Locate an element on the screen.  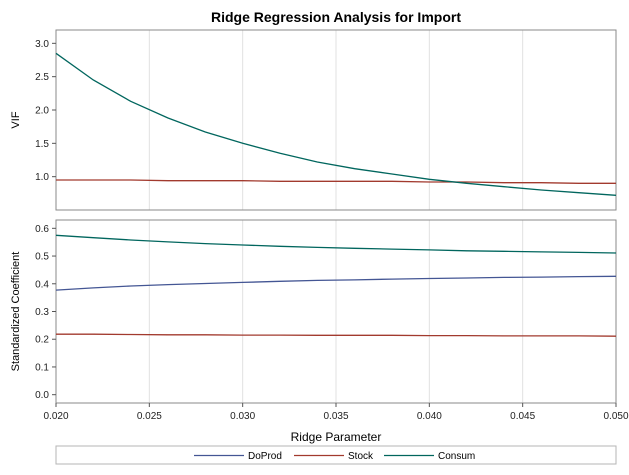
legend-label: Consum is located at coordinates (456, 456).